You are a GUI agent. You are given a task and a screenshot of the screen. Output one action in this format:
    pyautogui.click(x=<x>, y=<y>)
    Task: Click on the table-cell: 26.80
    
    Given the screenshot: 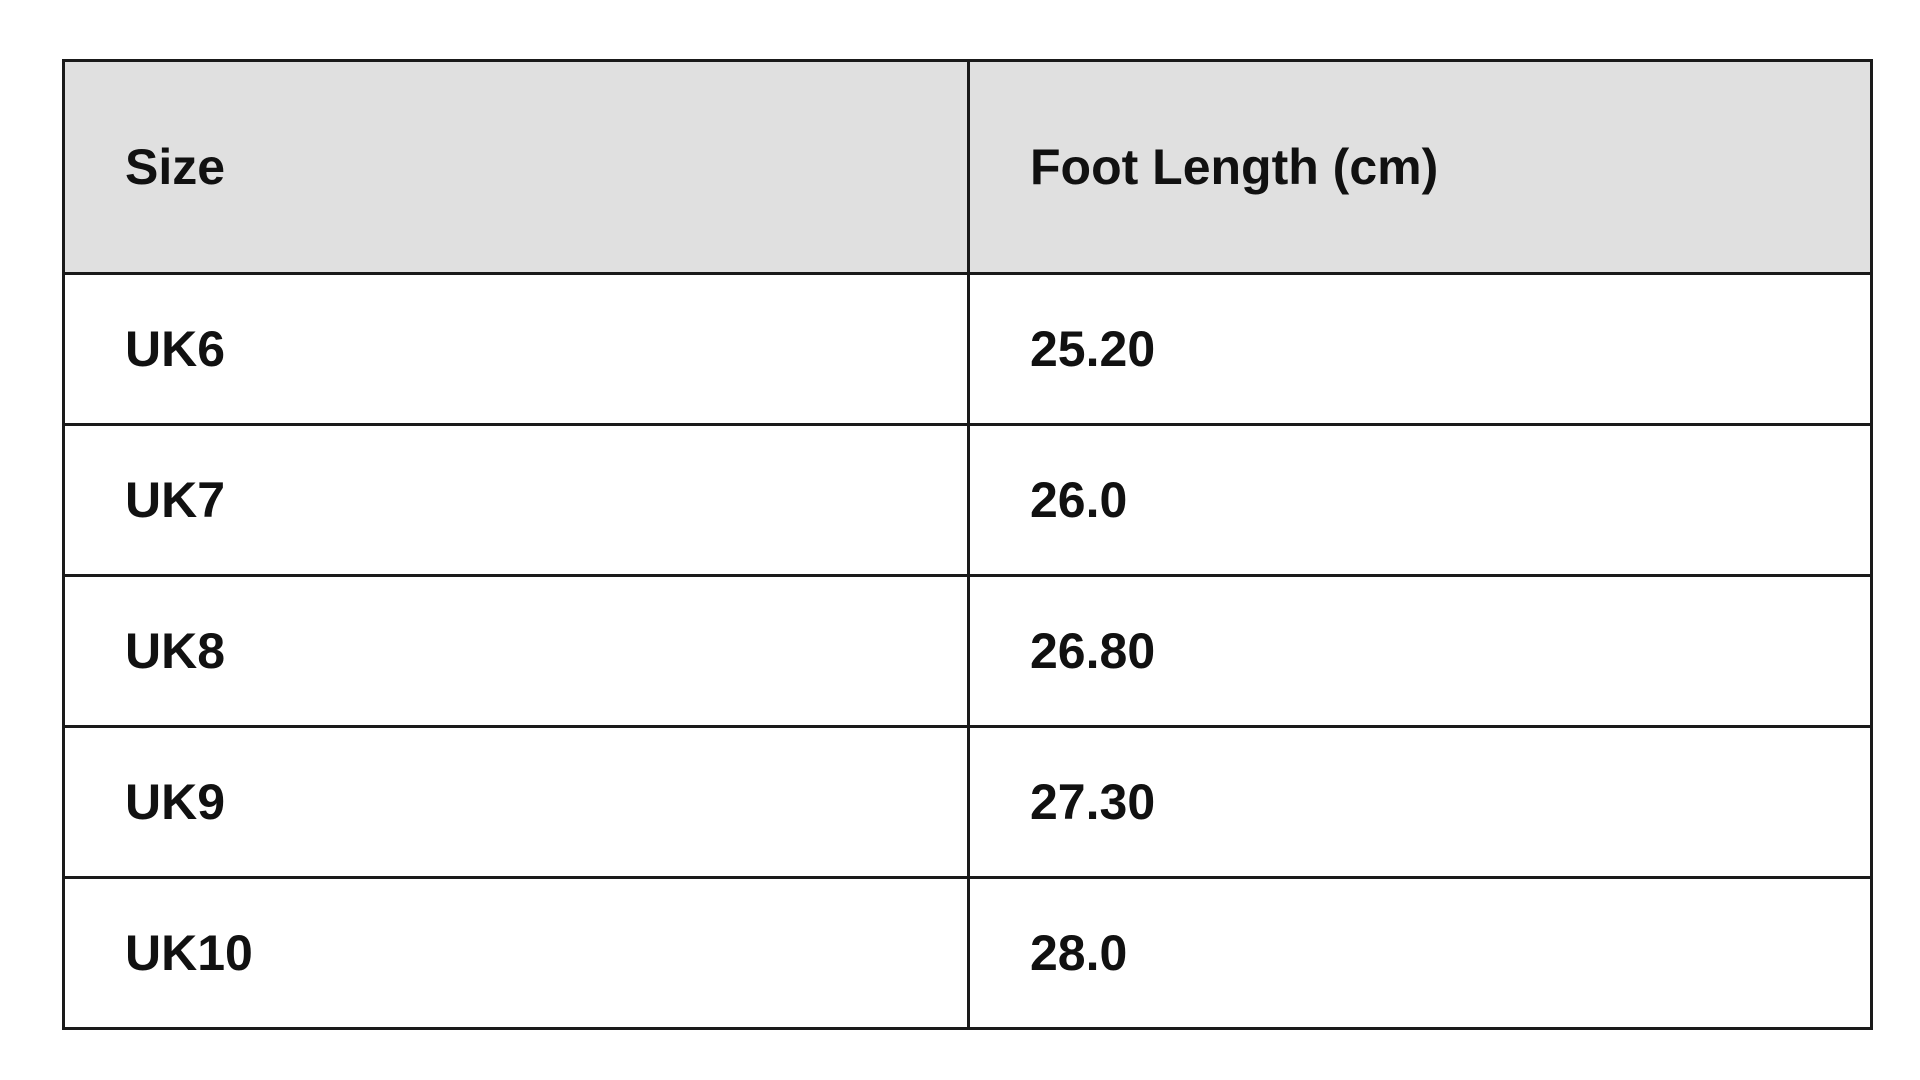 What is the action you would take?
    pyautogui.click(x=1420, y=651)
    